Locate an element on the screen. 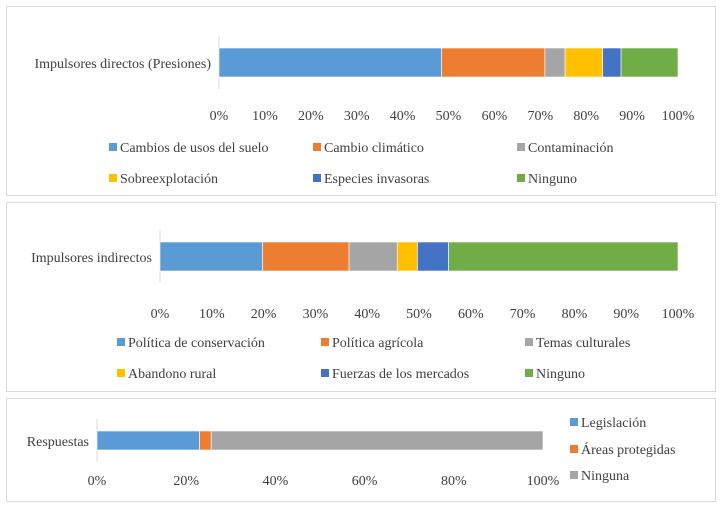 This screenshot has width=722, height=508. legend-label: Áreas protegidas is located at coordinates (628, 449).